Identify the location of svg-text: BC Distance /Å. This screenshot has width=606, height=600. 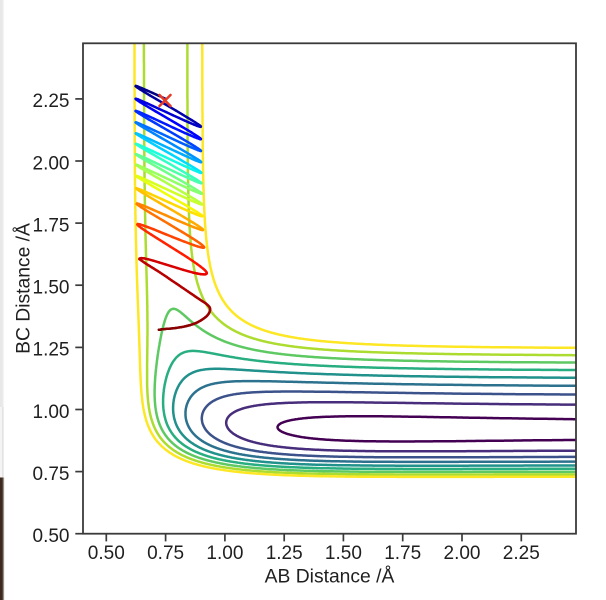
(22, 288).